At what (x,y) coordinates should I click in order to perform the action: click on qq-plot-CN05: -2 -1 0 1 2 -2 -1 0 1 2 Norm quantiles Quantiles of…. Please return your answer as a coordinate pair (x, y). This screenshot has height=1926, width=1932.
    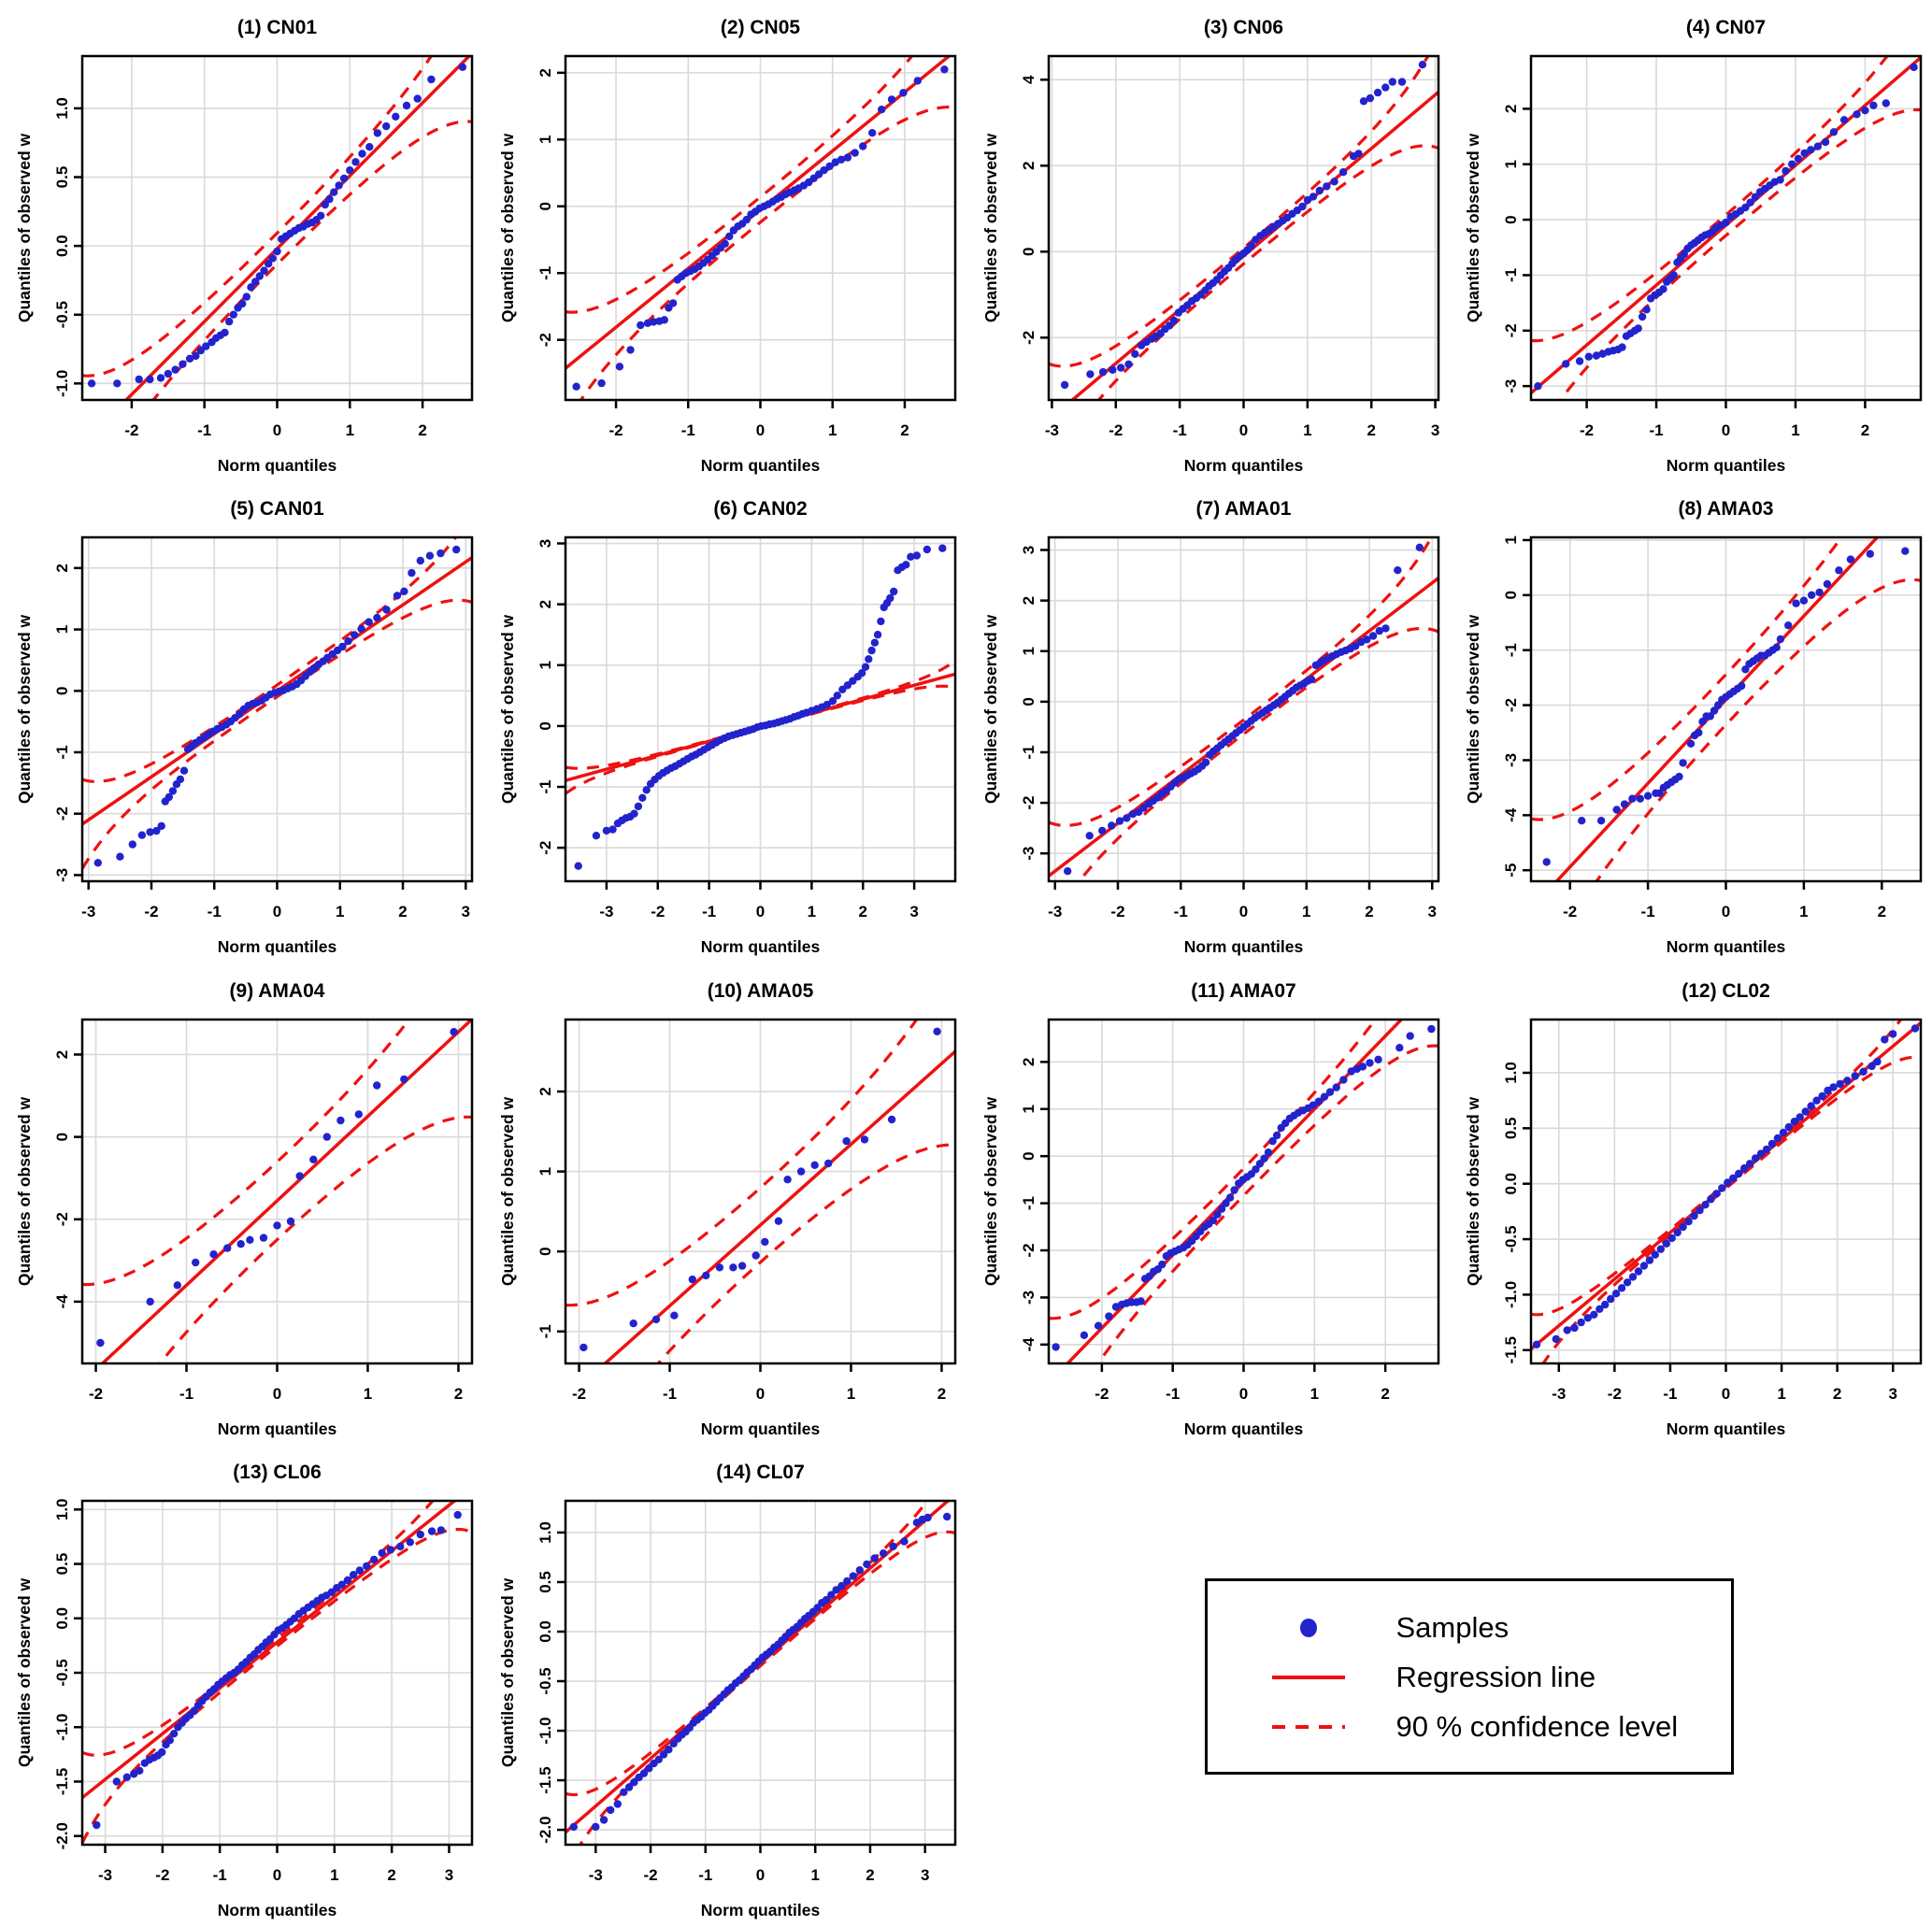
    Looking at the image, I should click on (727, 246).